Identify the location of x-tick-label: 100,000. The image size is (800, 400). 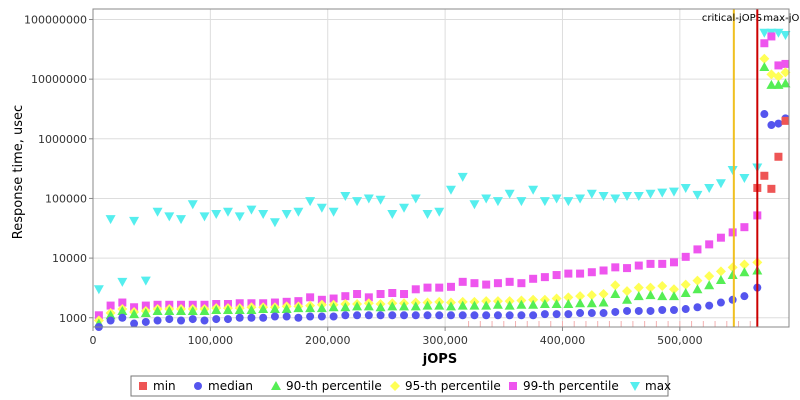
(211, 340).